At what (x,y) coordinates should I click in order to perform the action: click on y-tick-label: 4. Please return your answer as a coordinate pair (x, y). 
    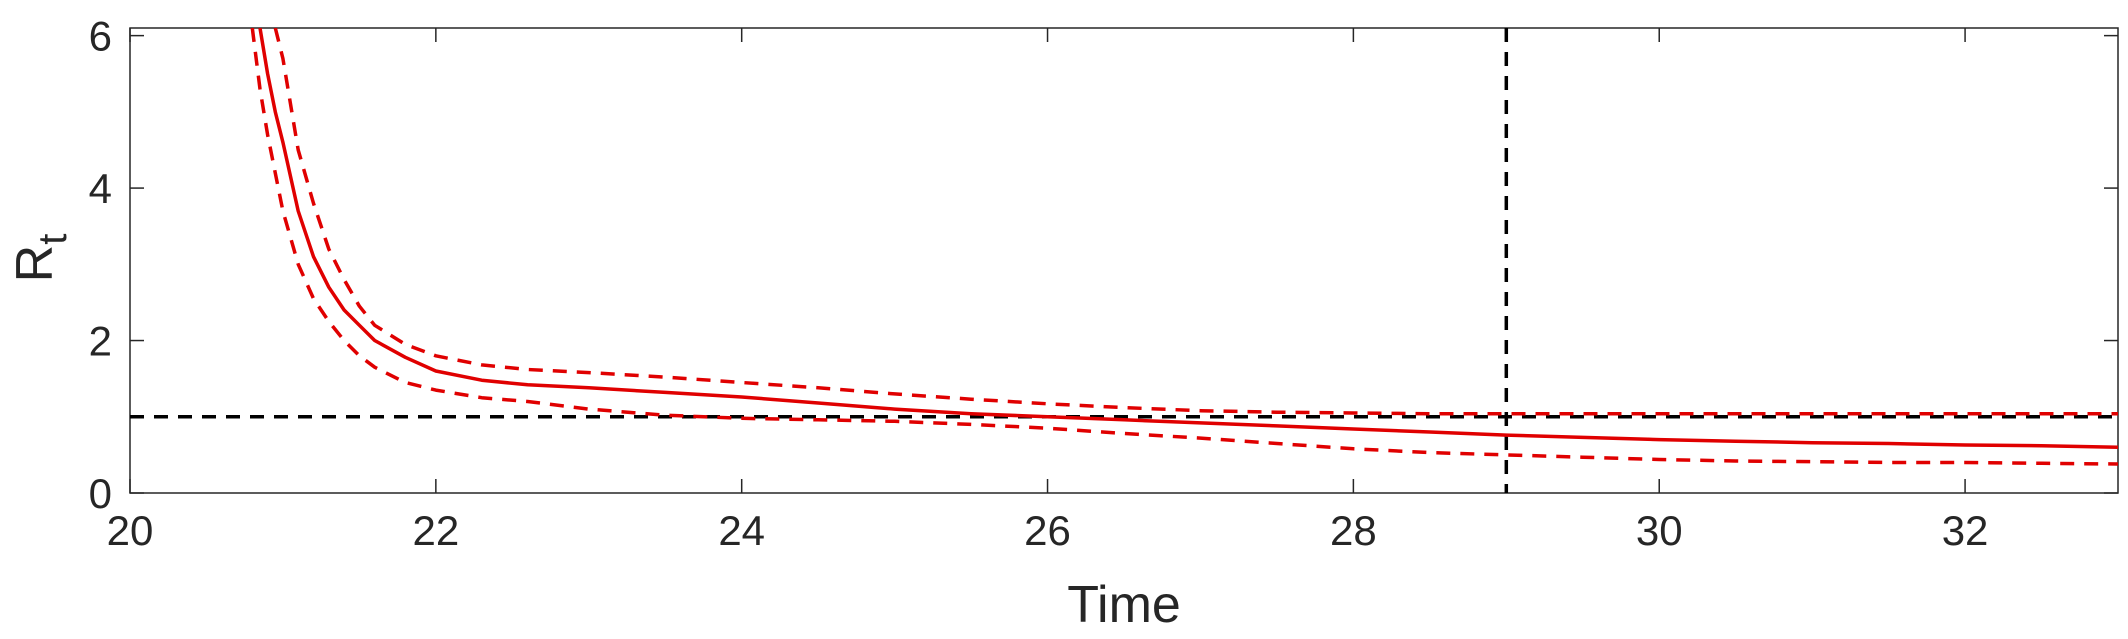
    Looking at the image, I should click on (100, 188).